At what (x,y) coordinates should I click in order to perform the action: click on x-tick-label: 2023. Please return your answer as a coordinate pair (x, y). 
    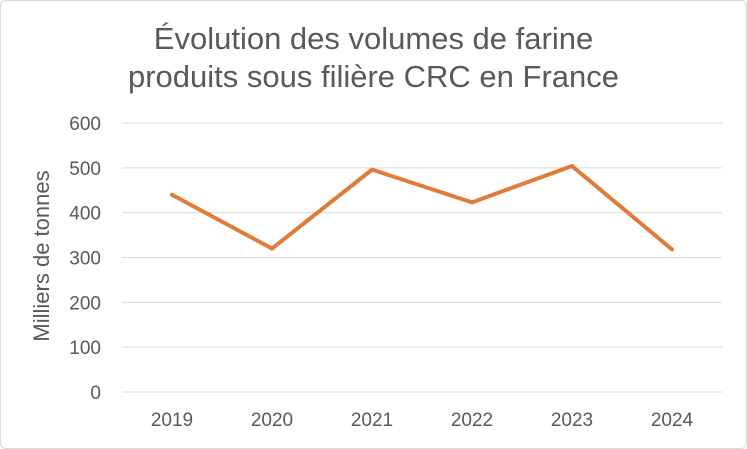
    Looking at the image, I should click on (572, 420).